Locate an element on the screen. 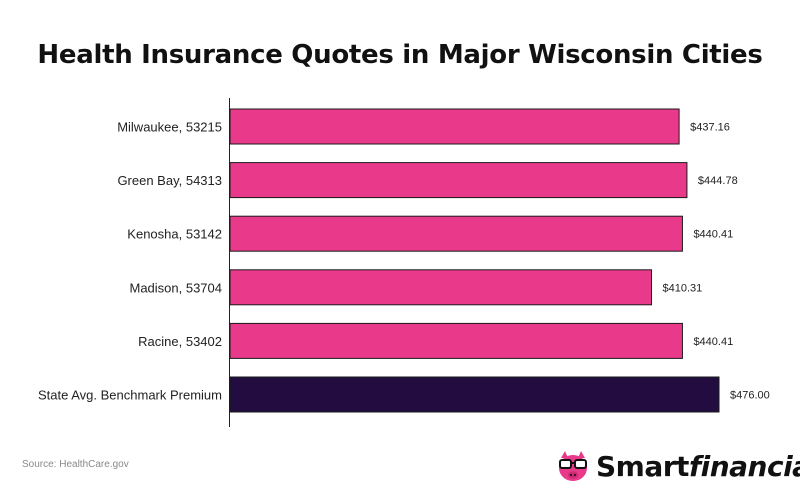  category-label-0: Milwaukee, 53215 is located at coordinates (169, 127).